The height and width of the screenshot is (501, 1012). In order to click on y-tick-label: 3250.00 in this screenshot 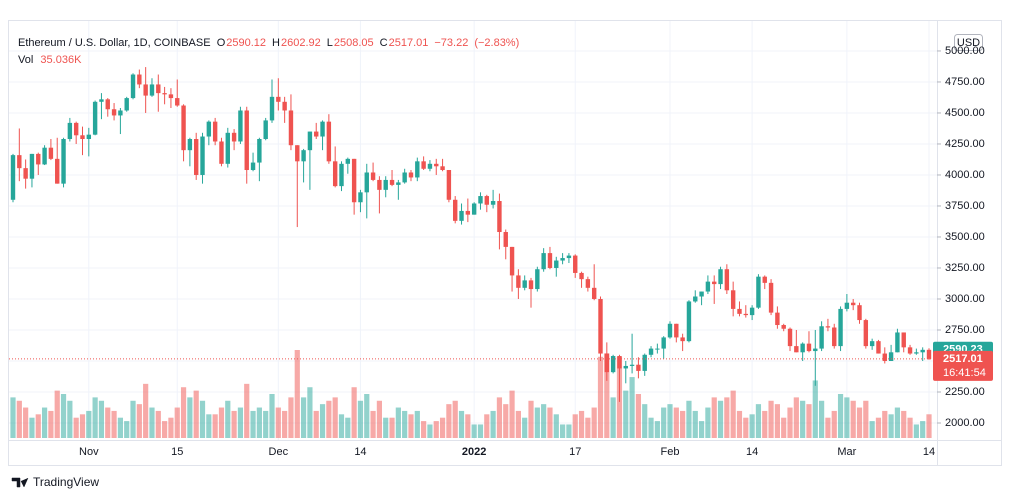, I will do `click(965, 268)`.